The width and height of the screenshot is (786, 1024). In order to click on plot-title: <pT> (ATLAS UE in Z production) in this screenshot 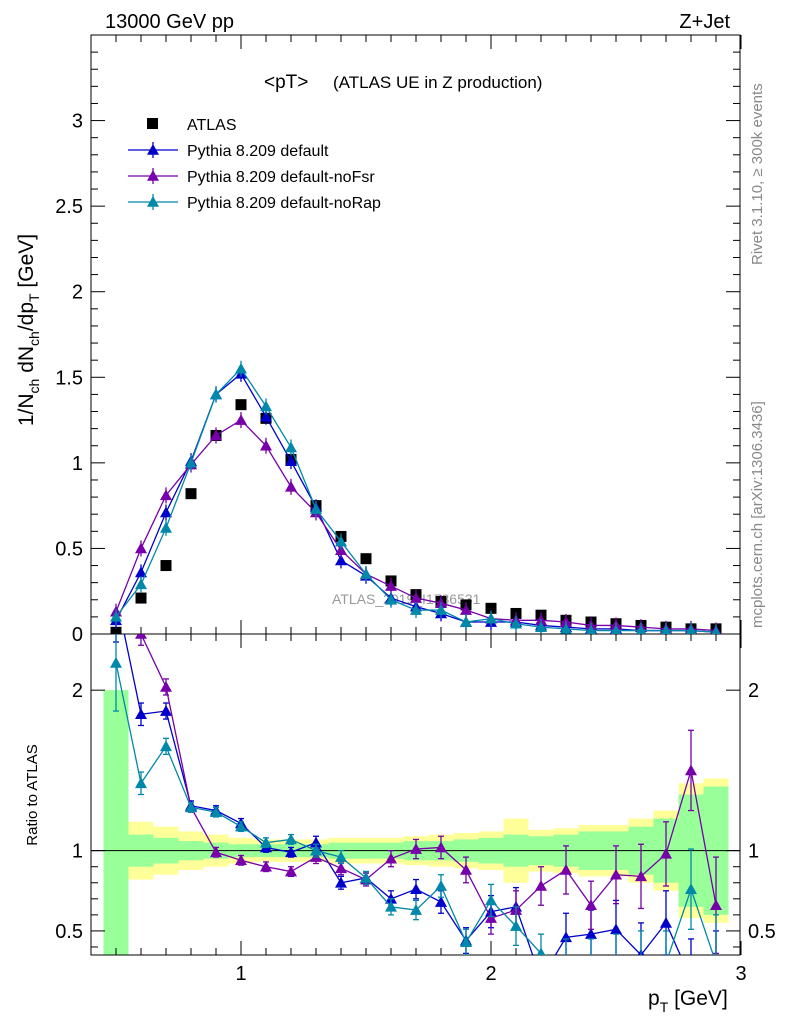, I will do `click(403, 82)`.